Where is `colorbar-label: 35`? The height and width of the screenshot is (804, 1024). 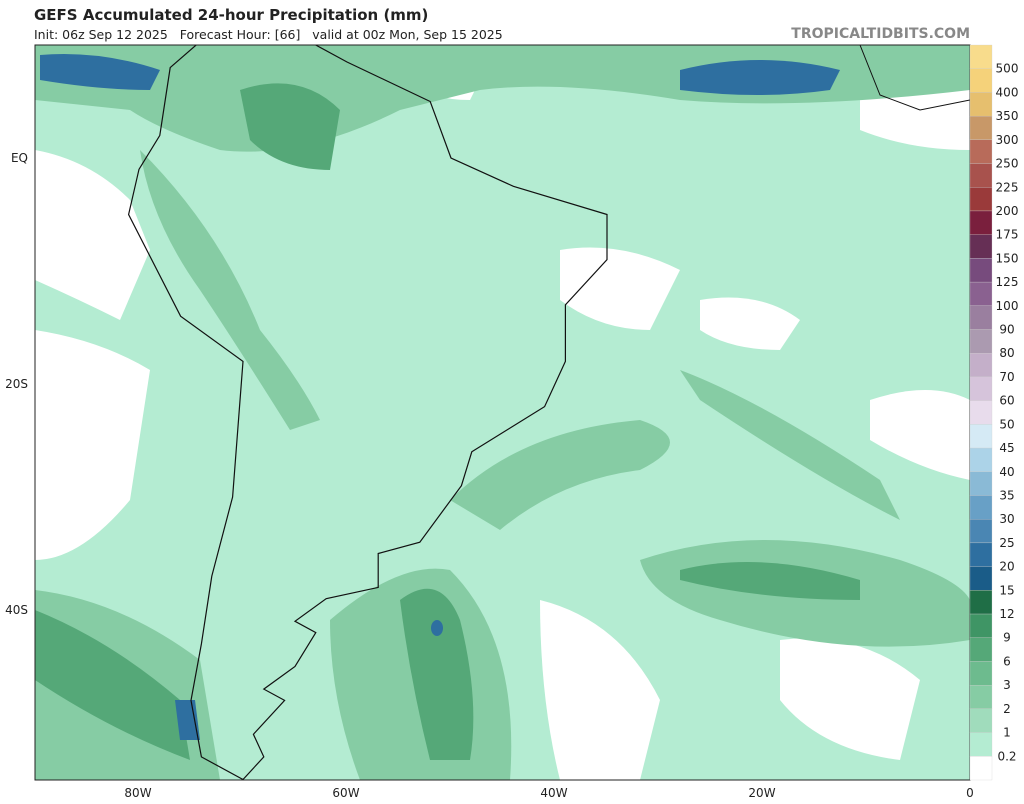 colorbar-label: 35 is located at coordinates (1006, 495).